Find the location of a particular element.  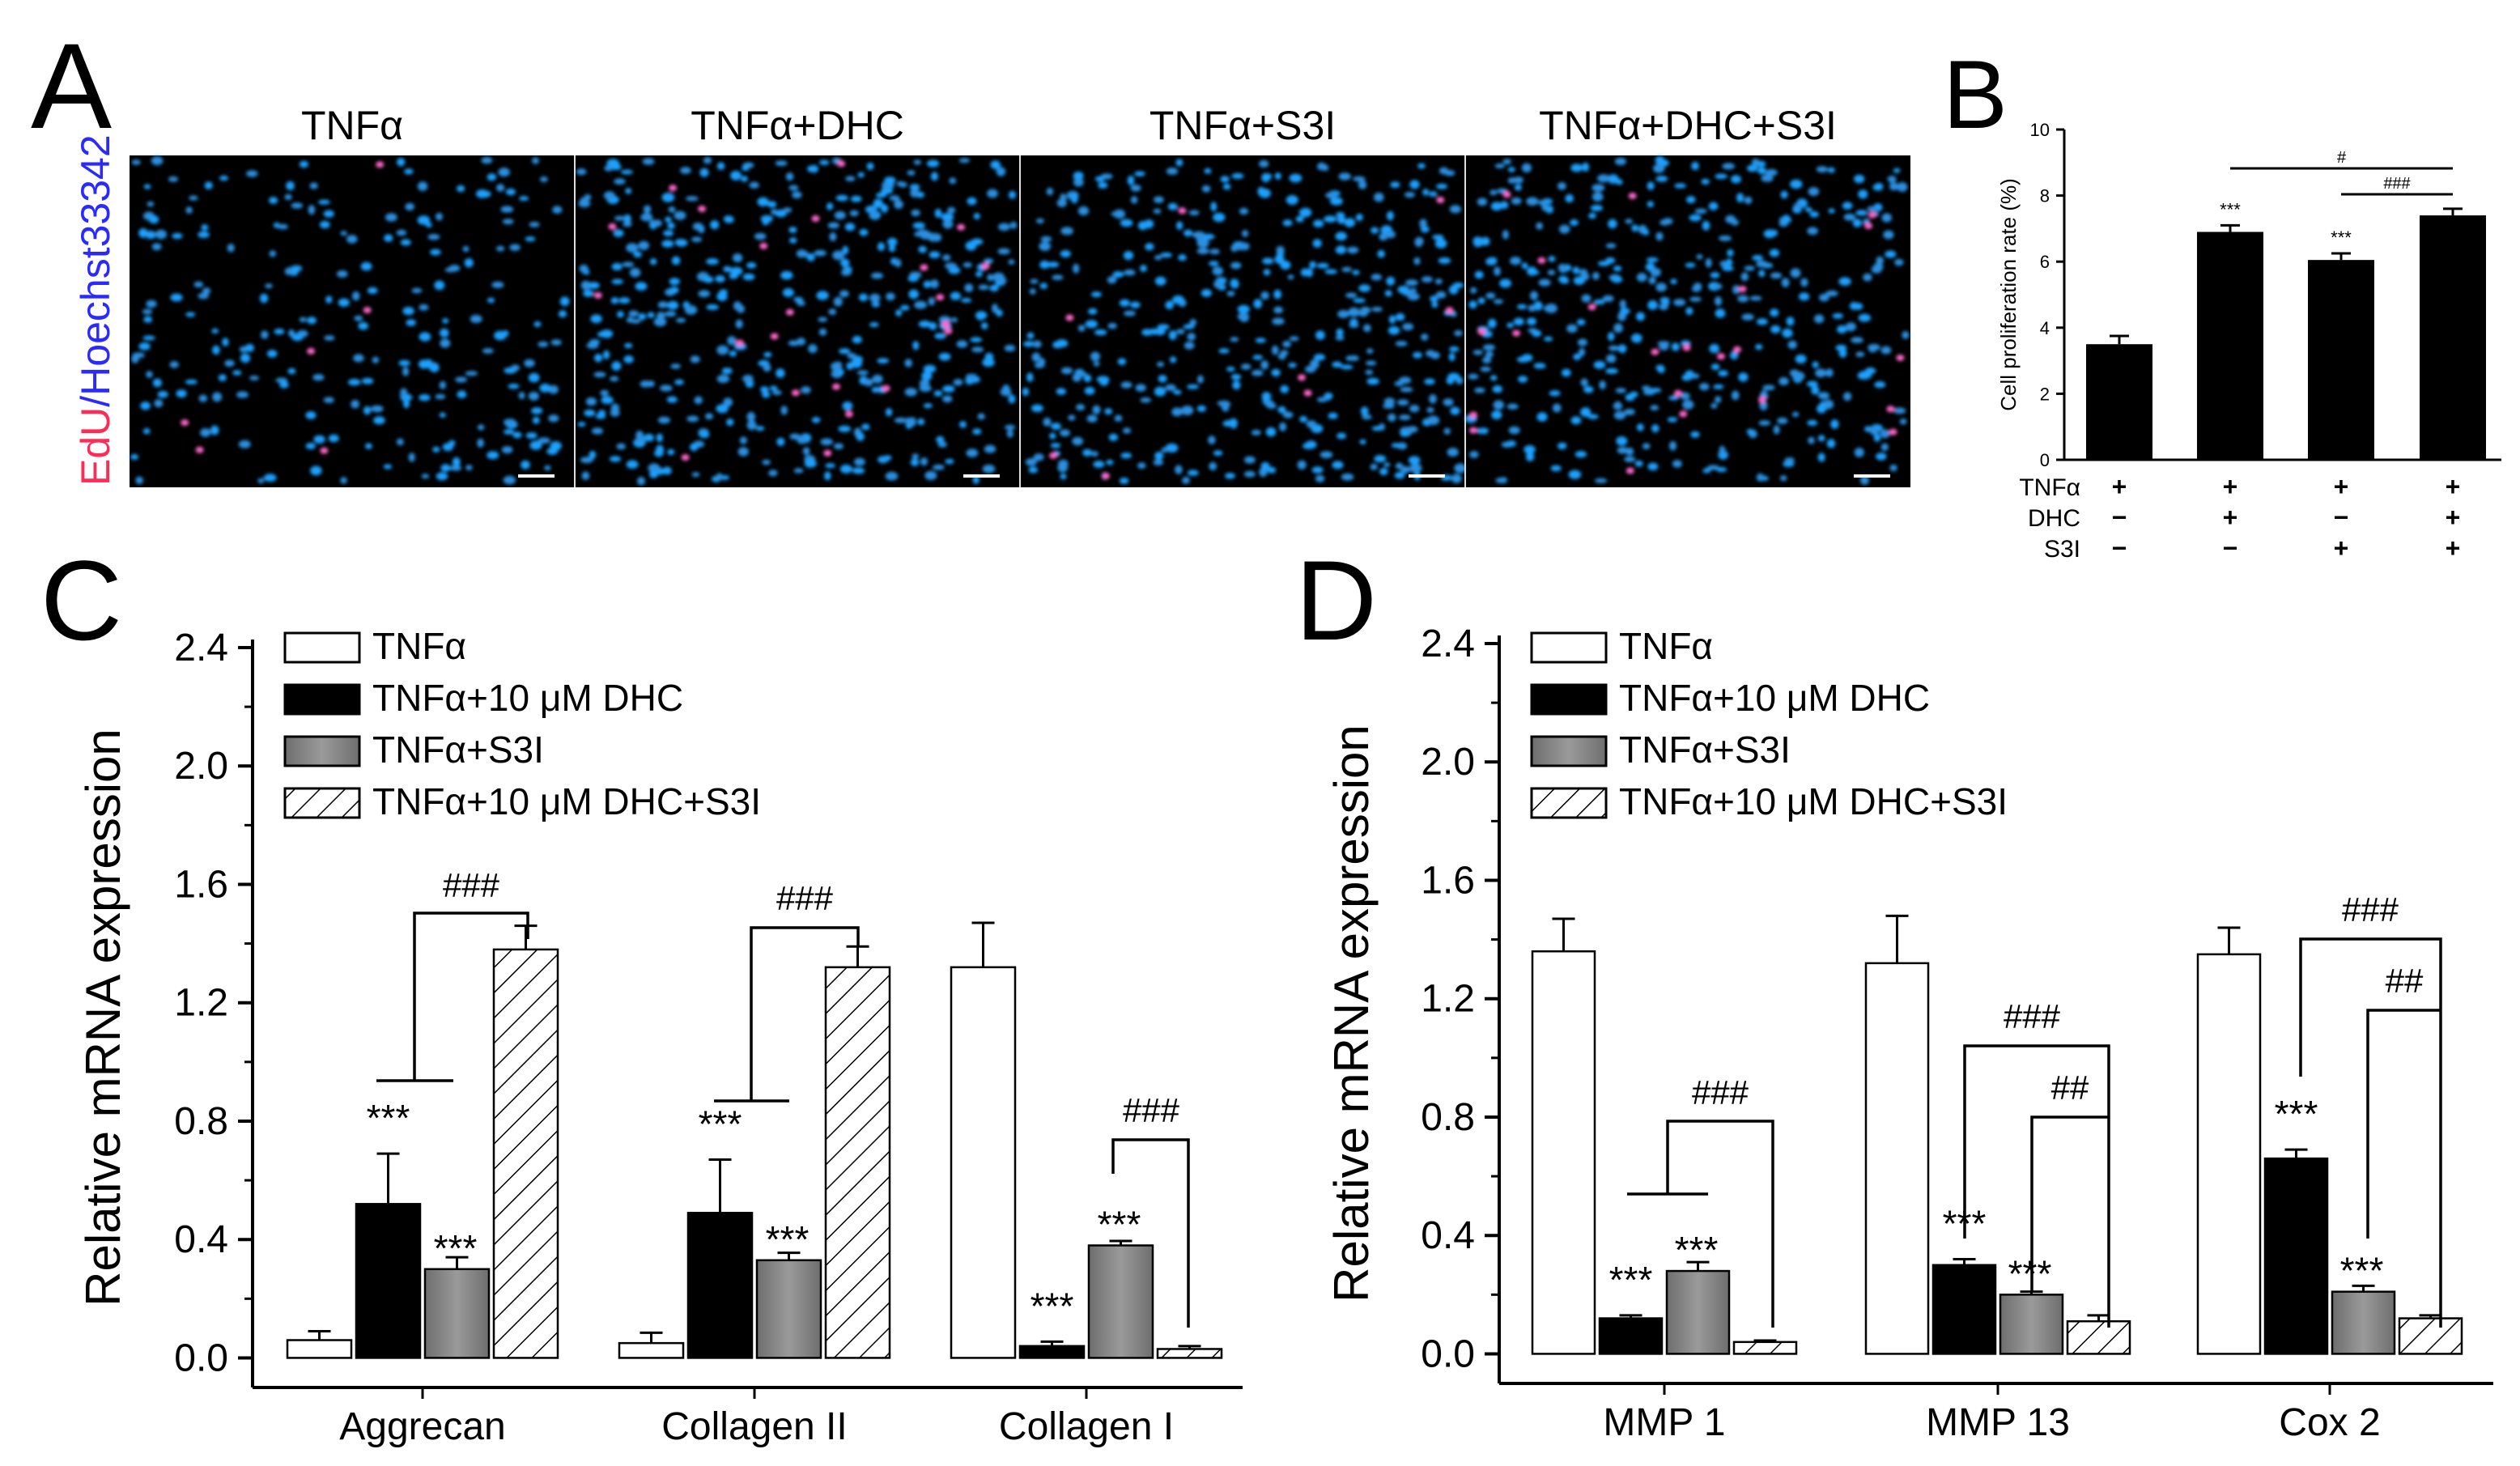

edu-label: EdU is located at coordinates (96, 446).